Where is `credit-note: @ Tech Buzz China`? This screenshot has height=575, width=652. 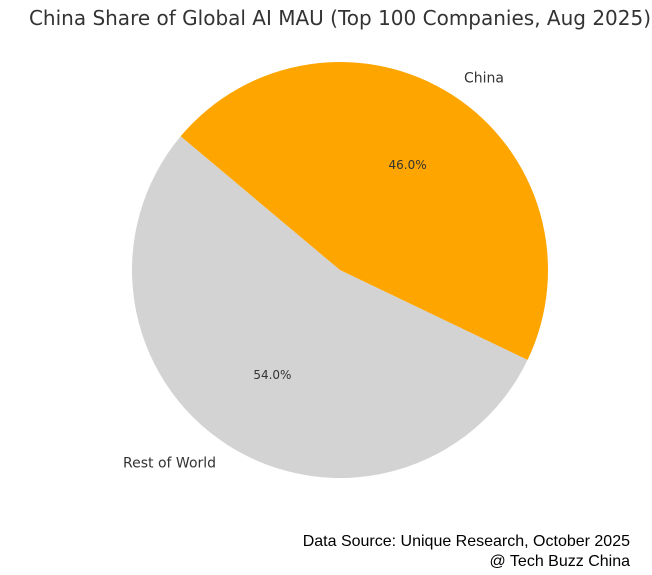
credit-note: @ Tech Buzz China is located at coordinates (560, 561).